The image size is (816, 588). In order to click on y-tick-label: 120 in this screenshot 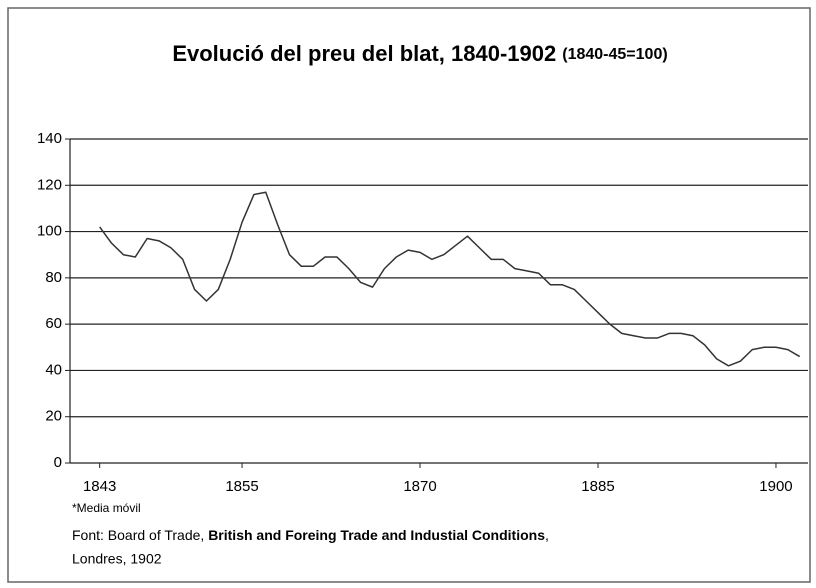, I will do `click(49, 184)`.